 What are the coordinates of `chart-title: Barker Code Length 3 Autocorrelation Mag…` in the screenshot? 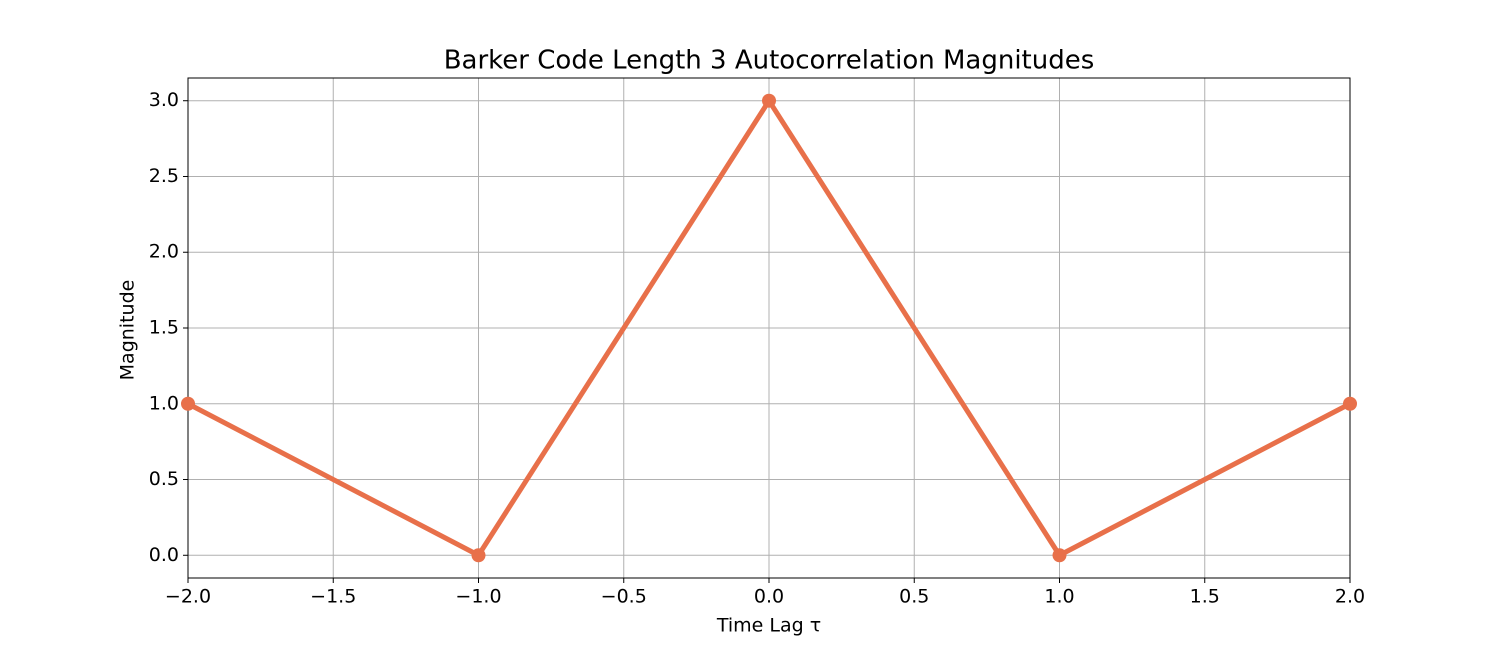 It's located at (769, 61).